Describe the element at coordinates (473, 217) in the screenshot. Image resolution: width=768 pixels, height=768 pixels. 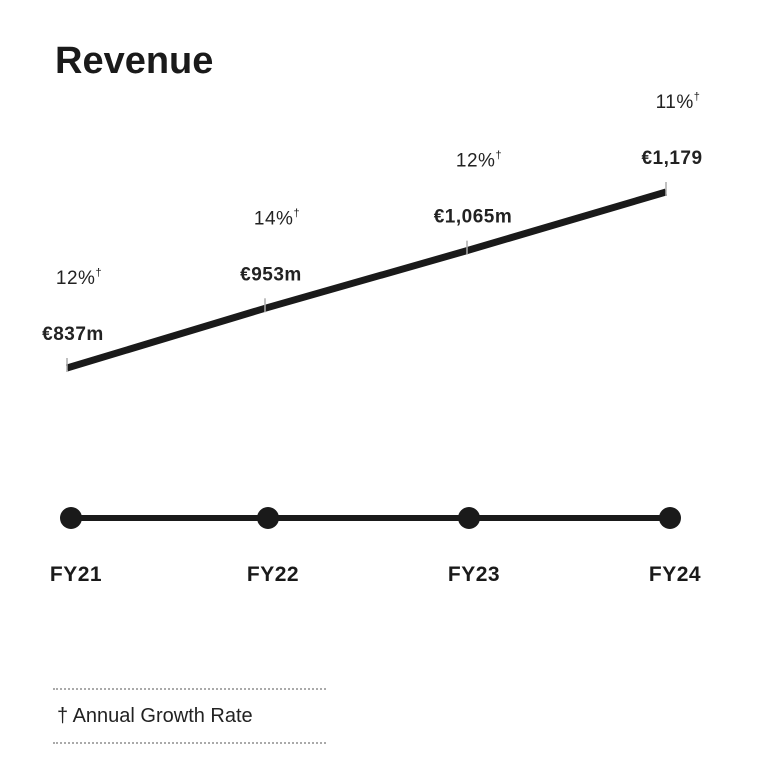
I see `value-label: €1,065m` at that location.